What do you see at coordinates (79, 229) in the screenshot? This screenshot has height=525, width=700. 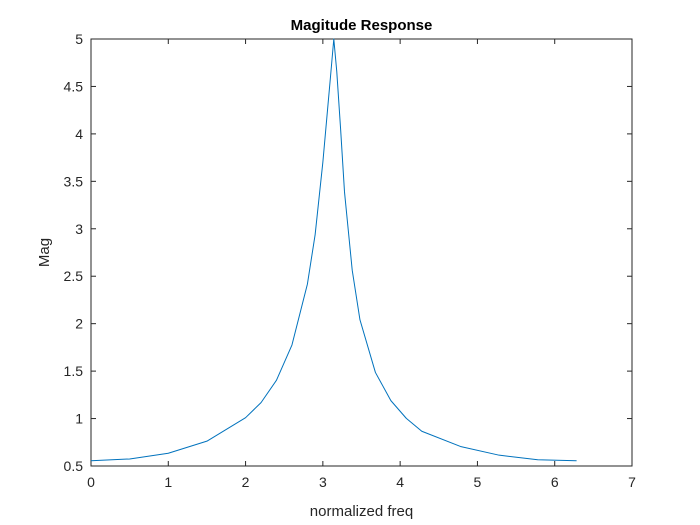 I see `y-tick-label: 3` at bounding box center [79, 229].